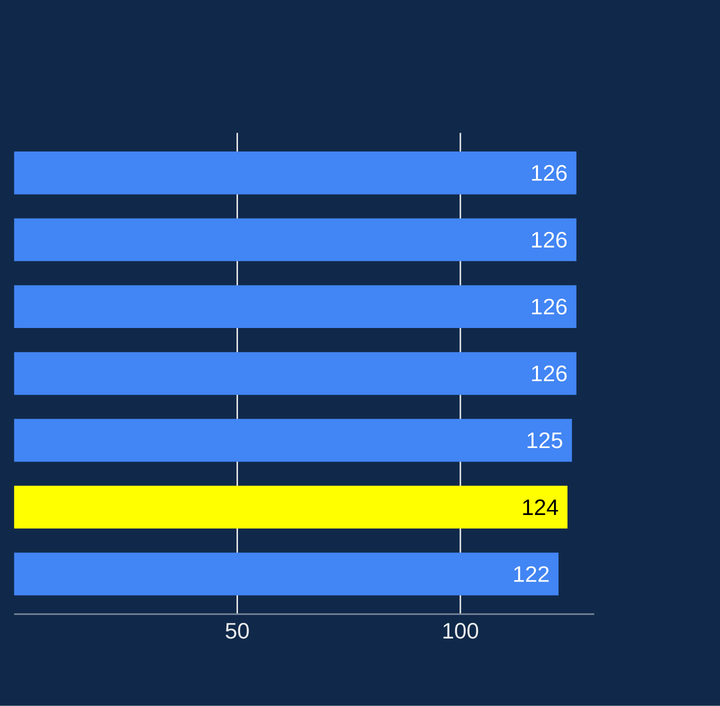  Describe the element at coordinates (531, 574) in the screenshot. I see `data-label: 122` at that location.